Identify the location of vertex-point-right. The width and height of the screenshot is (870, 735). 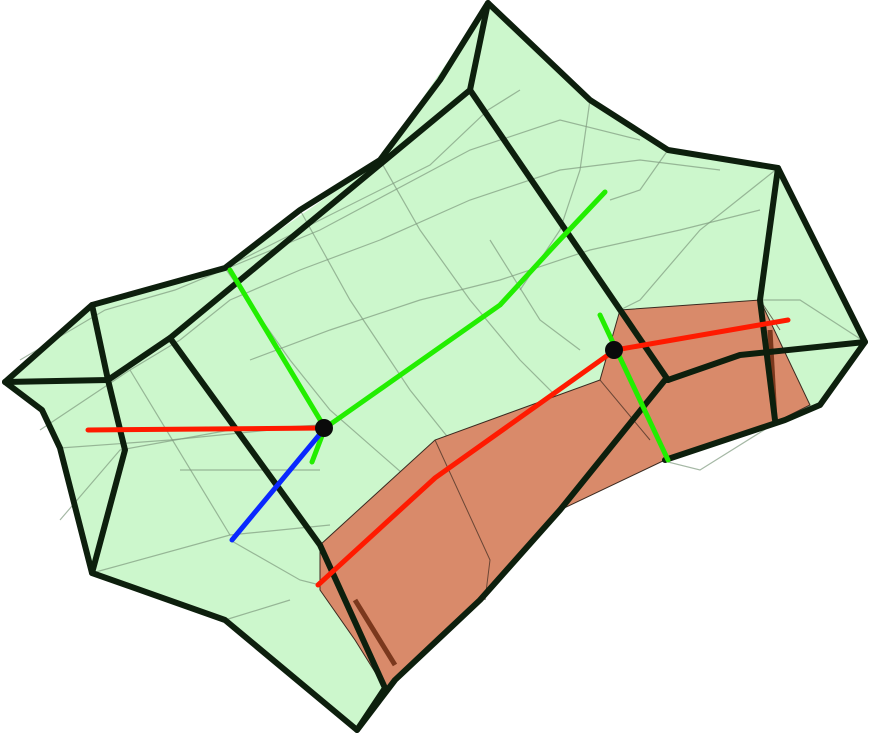
(614, 350).